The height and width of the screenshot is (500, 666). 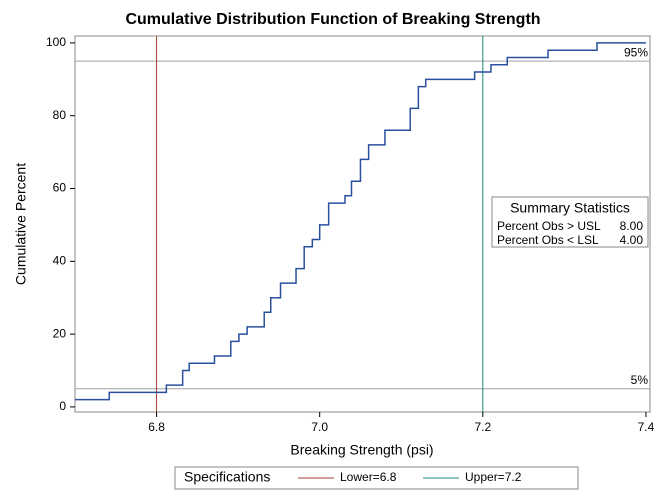 What do you see at coordinates (361, 450) in the screenshot?
I see `x-axis-label: Breaking Strength (psi)` at bounding box center [361, 450].